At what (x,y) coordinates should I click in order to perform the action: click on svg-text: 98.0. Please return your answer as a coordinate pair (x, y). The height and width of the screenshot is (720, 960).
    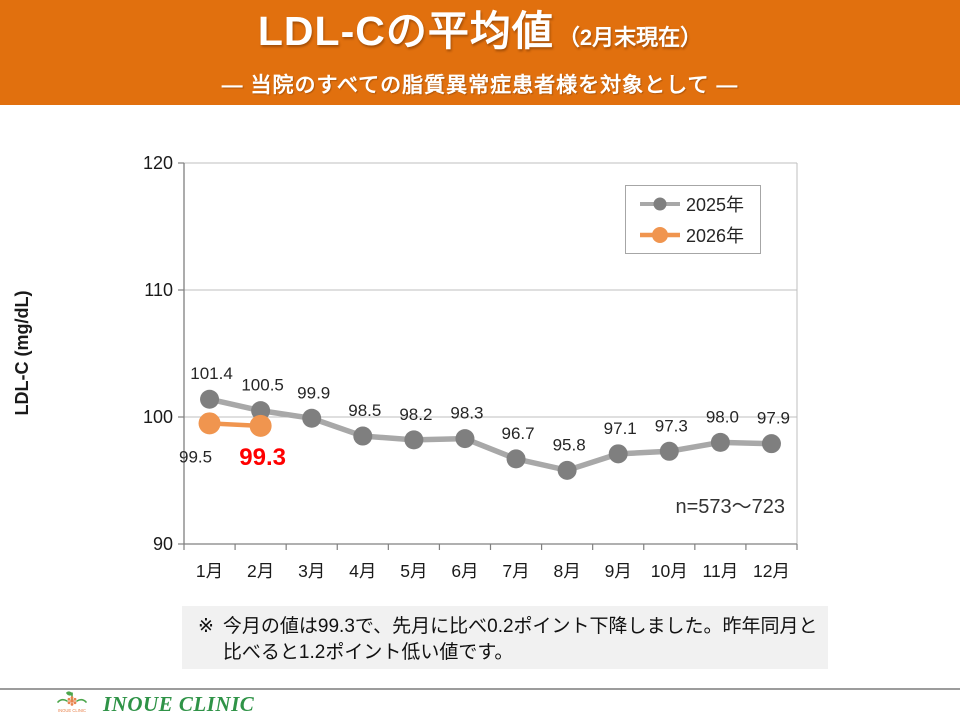
    Looking at the image, I should click on (722, 416).